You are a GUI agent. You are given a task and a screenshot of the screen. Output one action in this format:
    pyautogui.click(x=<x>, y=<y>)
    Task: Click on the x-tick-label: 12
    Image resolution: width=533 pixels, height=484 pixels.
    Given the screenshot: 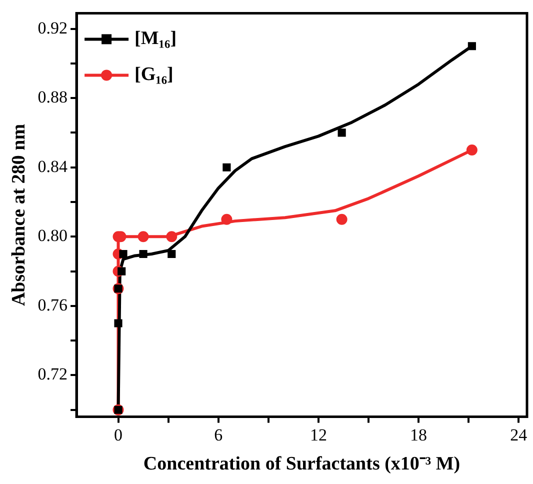 What is the action you would take?
    pyautogui.click(x=318, y=434)
    